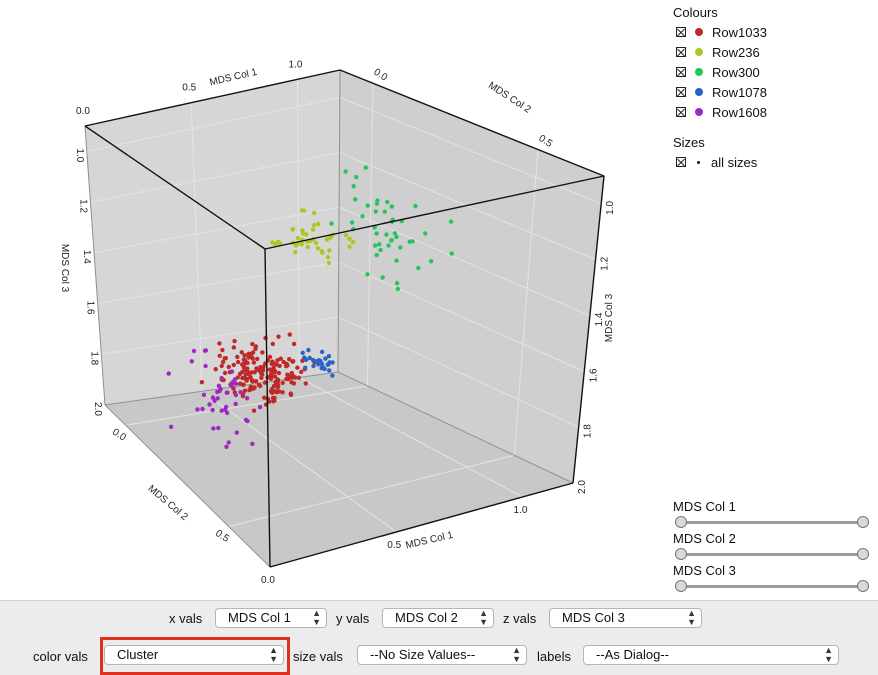  What do you see at coordinates (771, 547) in the screenshot?
I see `slider-mds-col-2: MDS Col 2` at bounding box center [771, 547].